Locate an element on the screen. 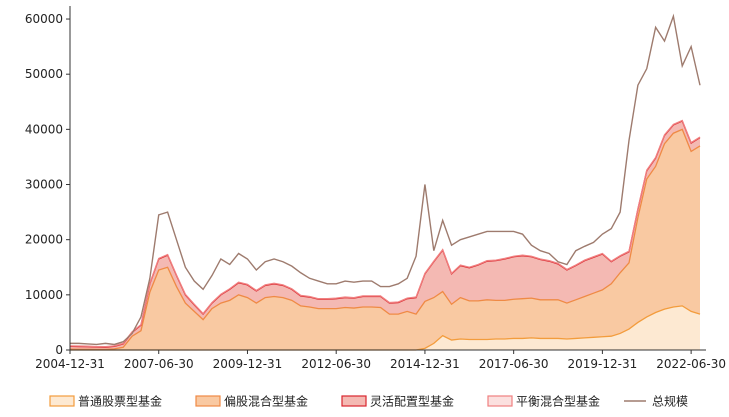  x-tick-label: 2019-12-31 is located at coordinates (603, 364).